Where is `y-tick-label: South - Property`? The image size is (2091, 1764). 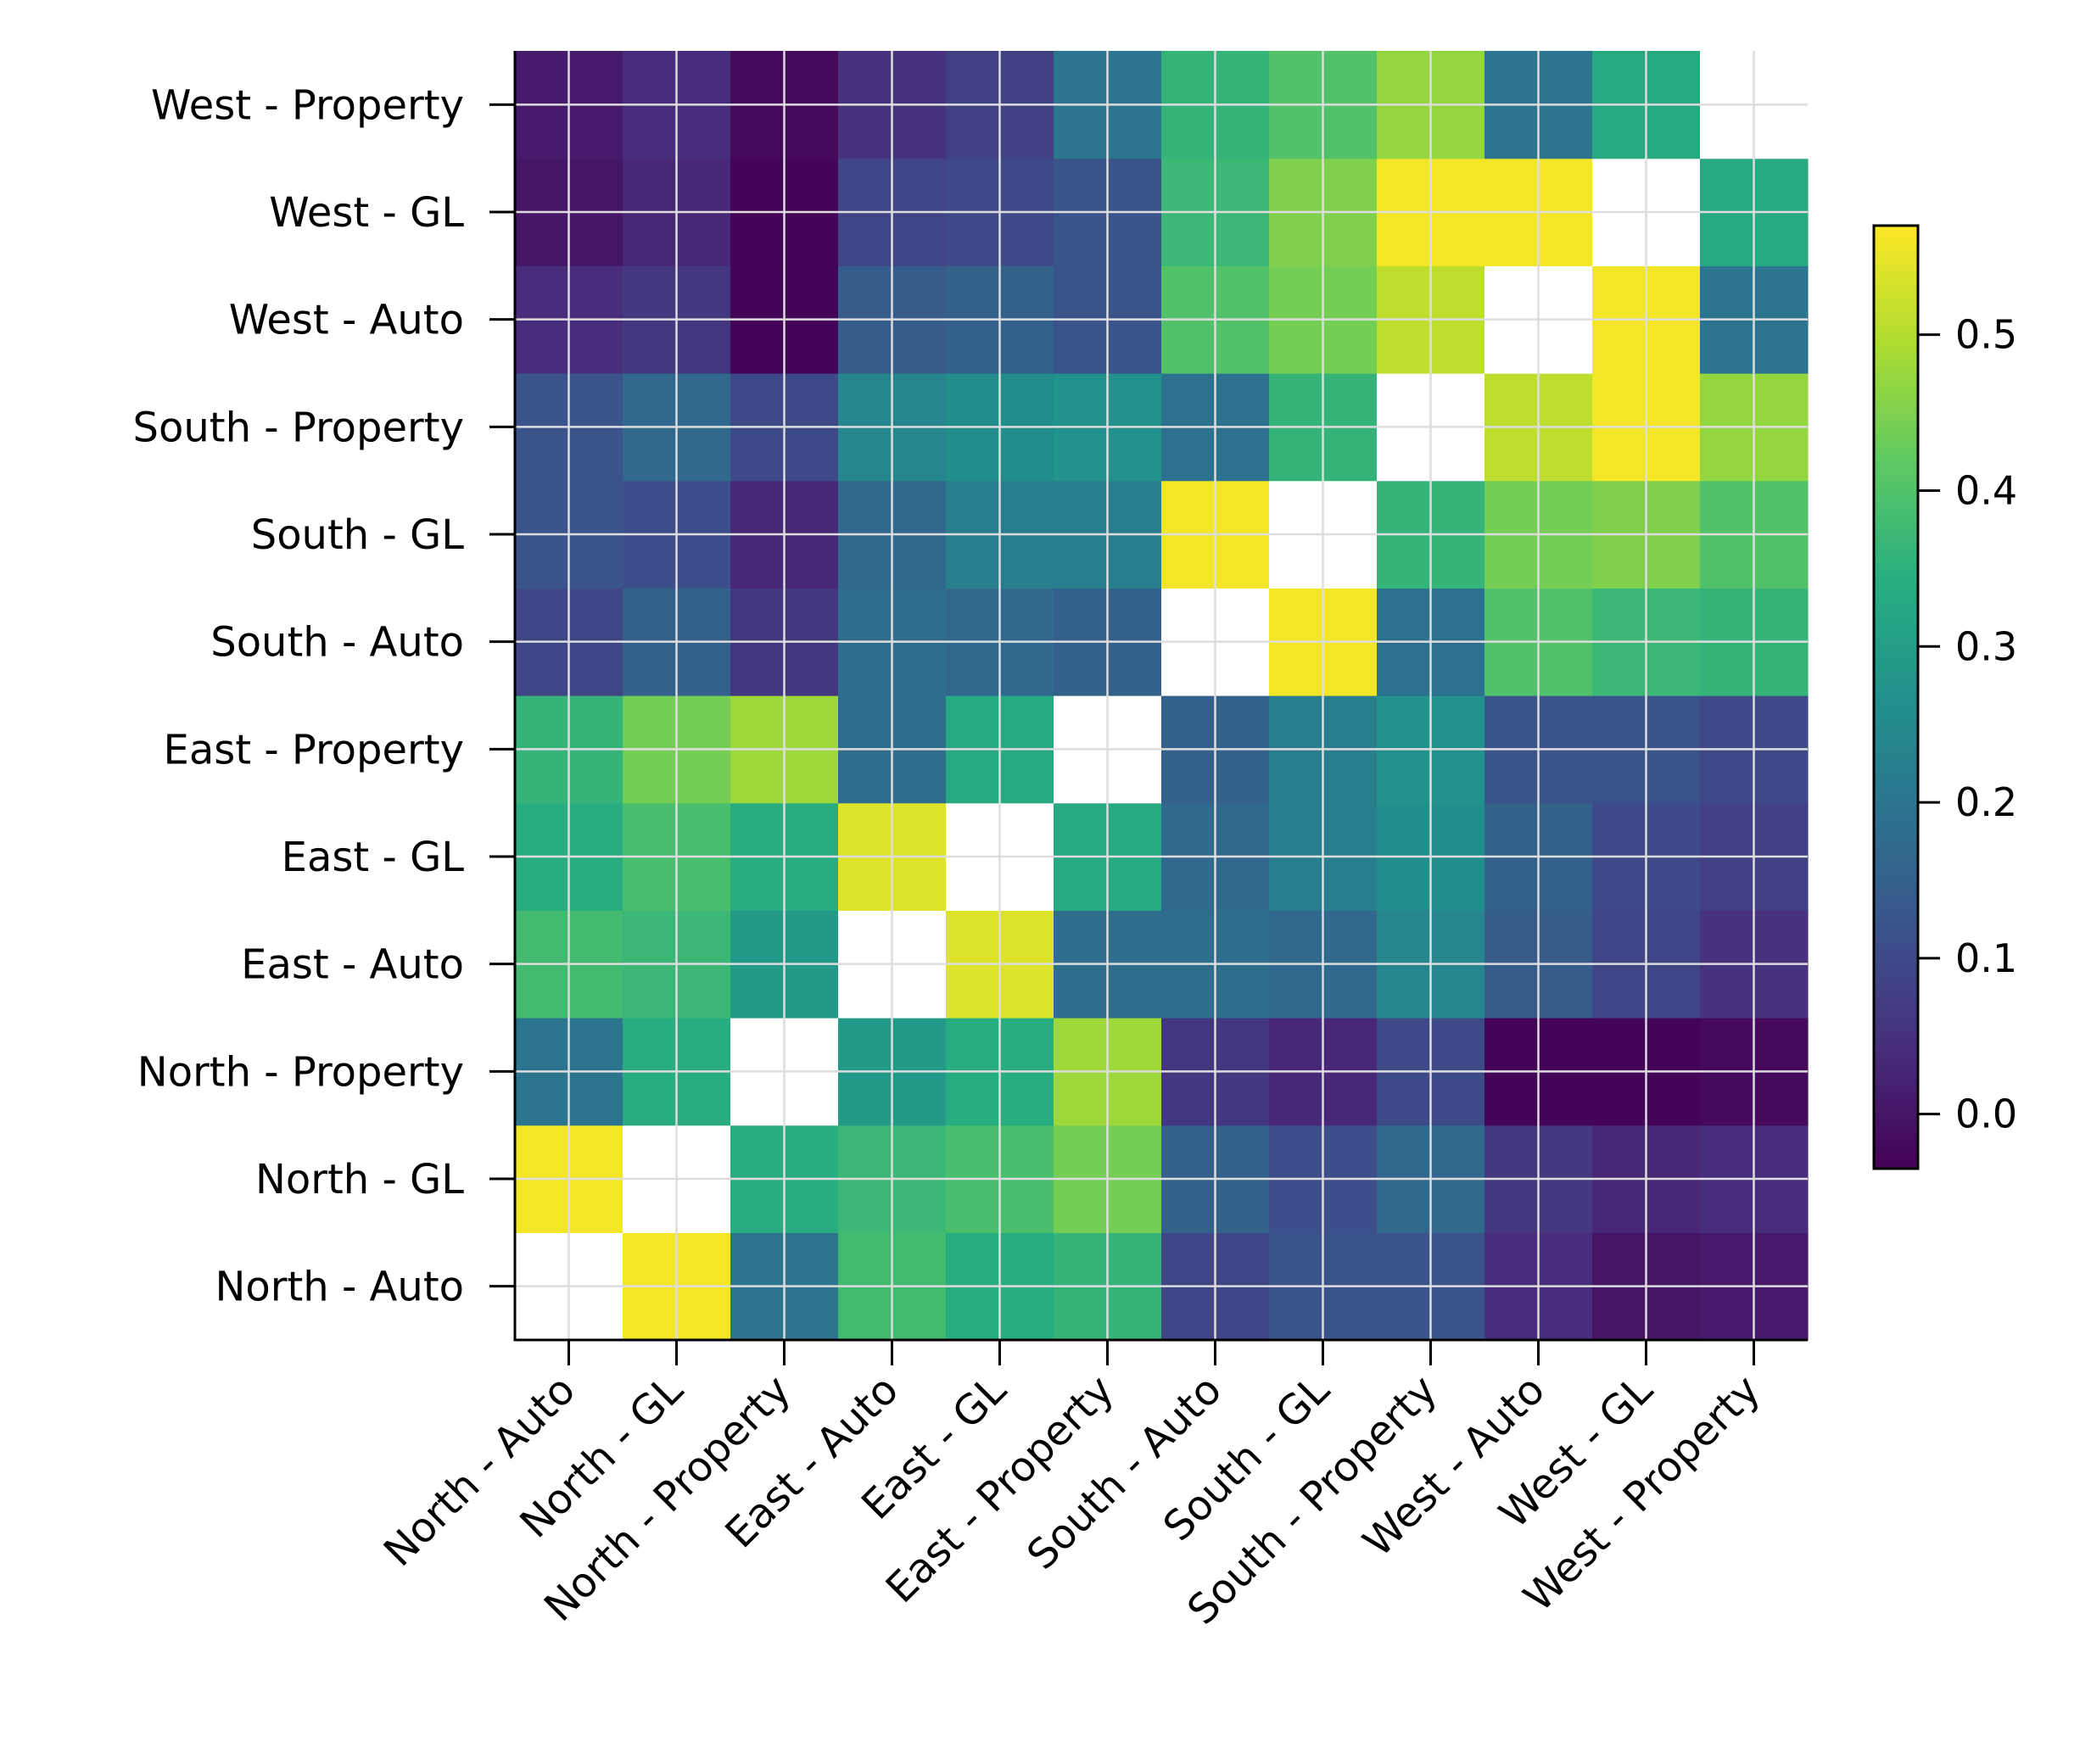 y-tick-label: South - Property is located at coordinates (299, 427).